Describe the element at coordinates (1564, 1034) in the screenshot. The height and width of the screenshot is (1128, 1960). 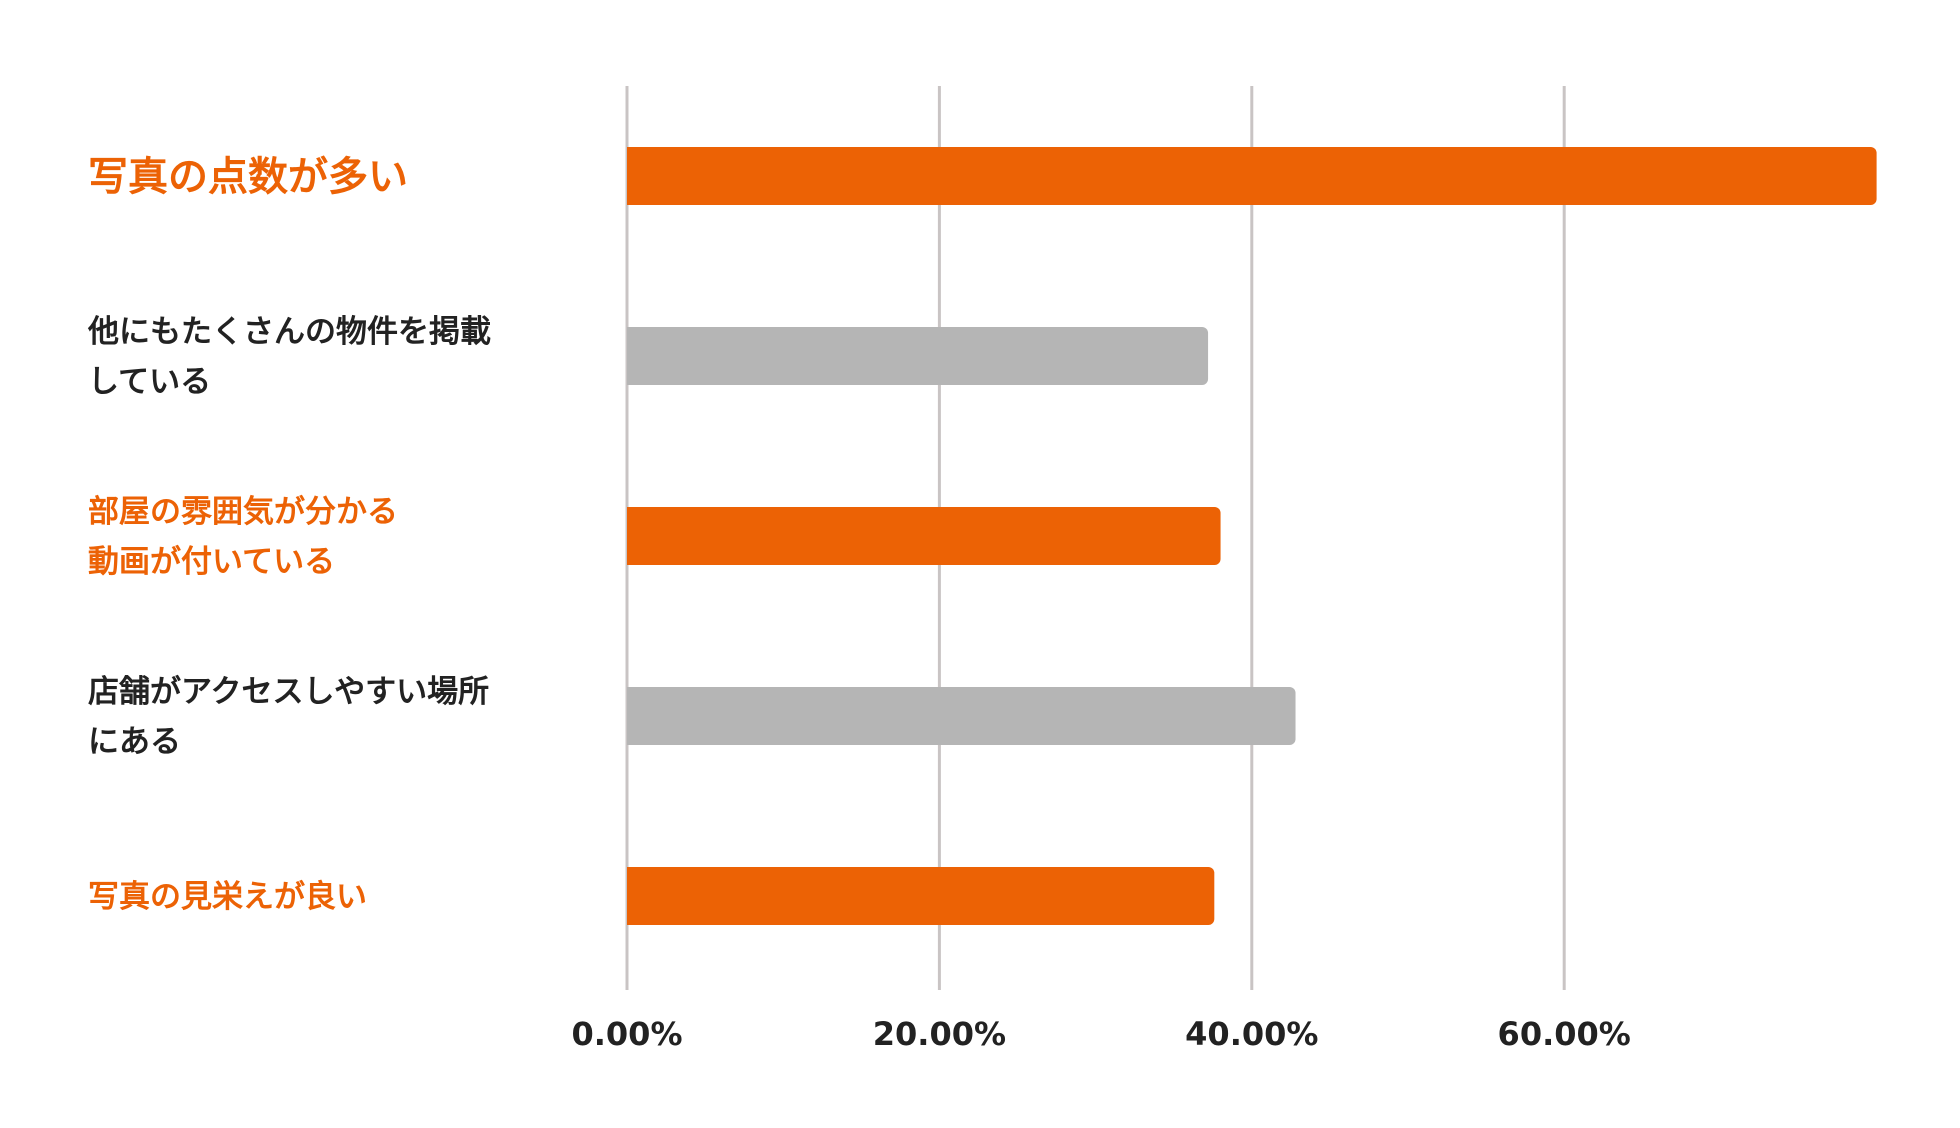
I see `x-tick-label-3: 60.00%` at that location.